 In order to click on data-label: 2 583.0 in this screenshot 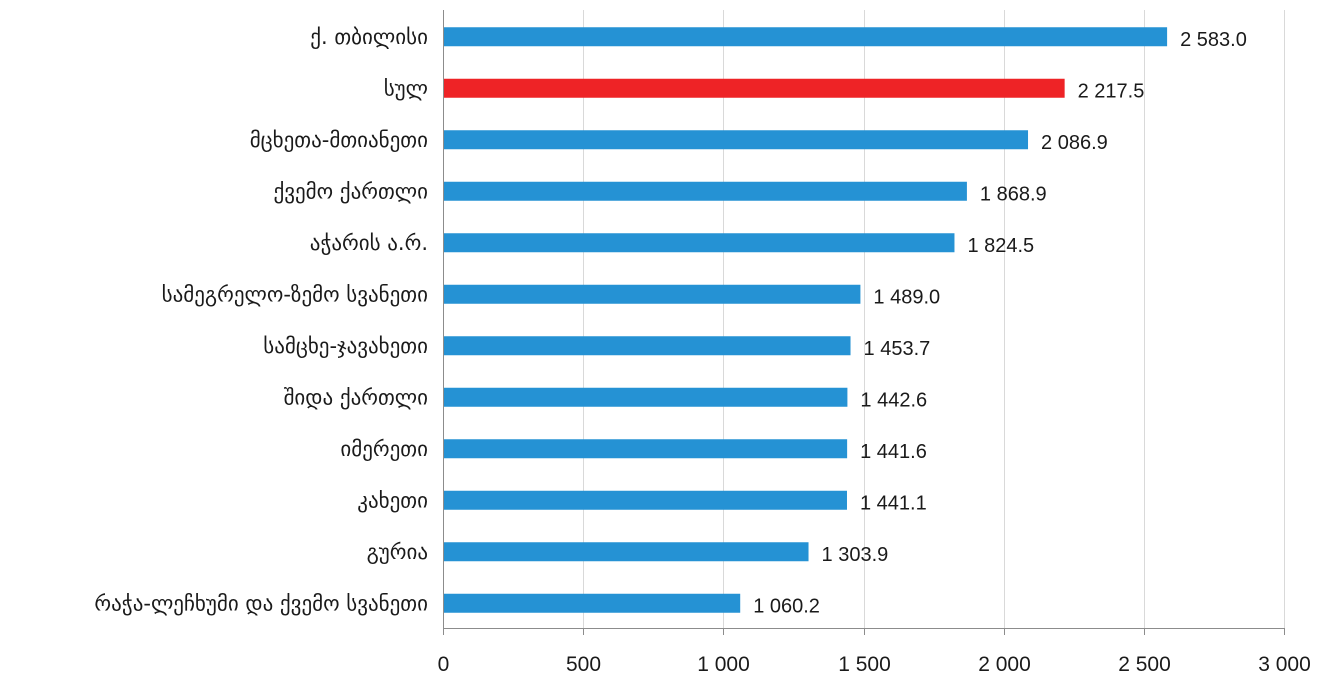, I will do `click(1213, 40)`.